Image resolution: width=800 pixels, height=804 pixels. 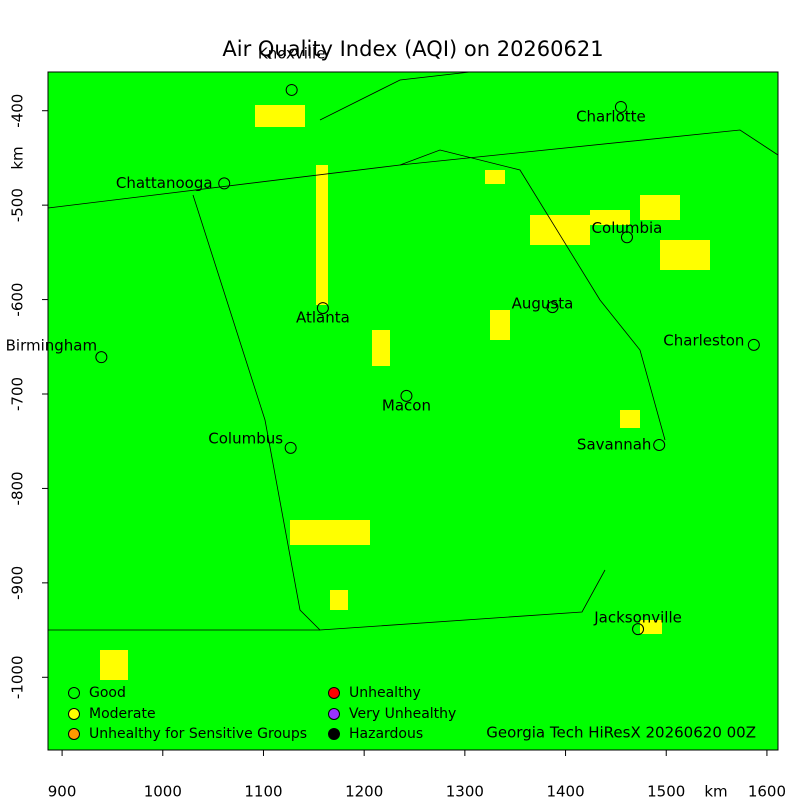 What do you see at coordinates (18, 300) in the screenshot?
I see `y-tick-label: -600` at bounding box center [18, 300].